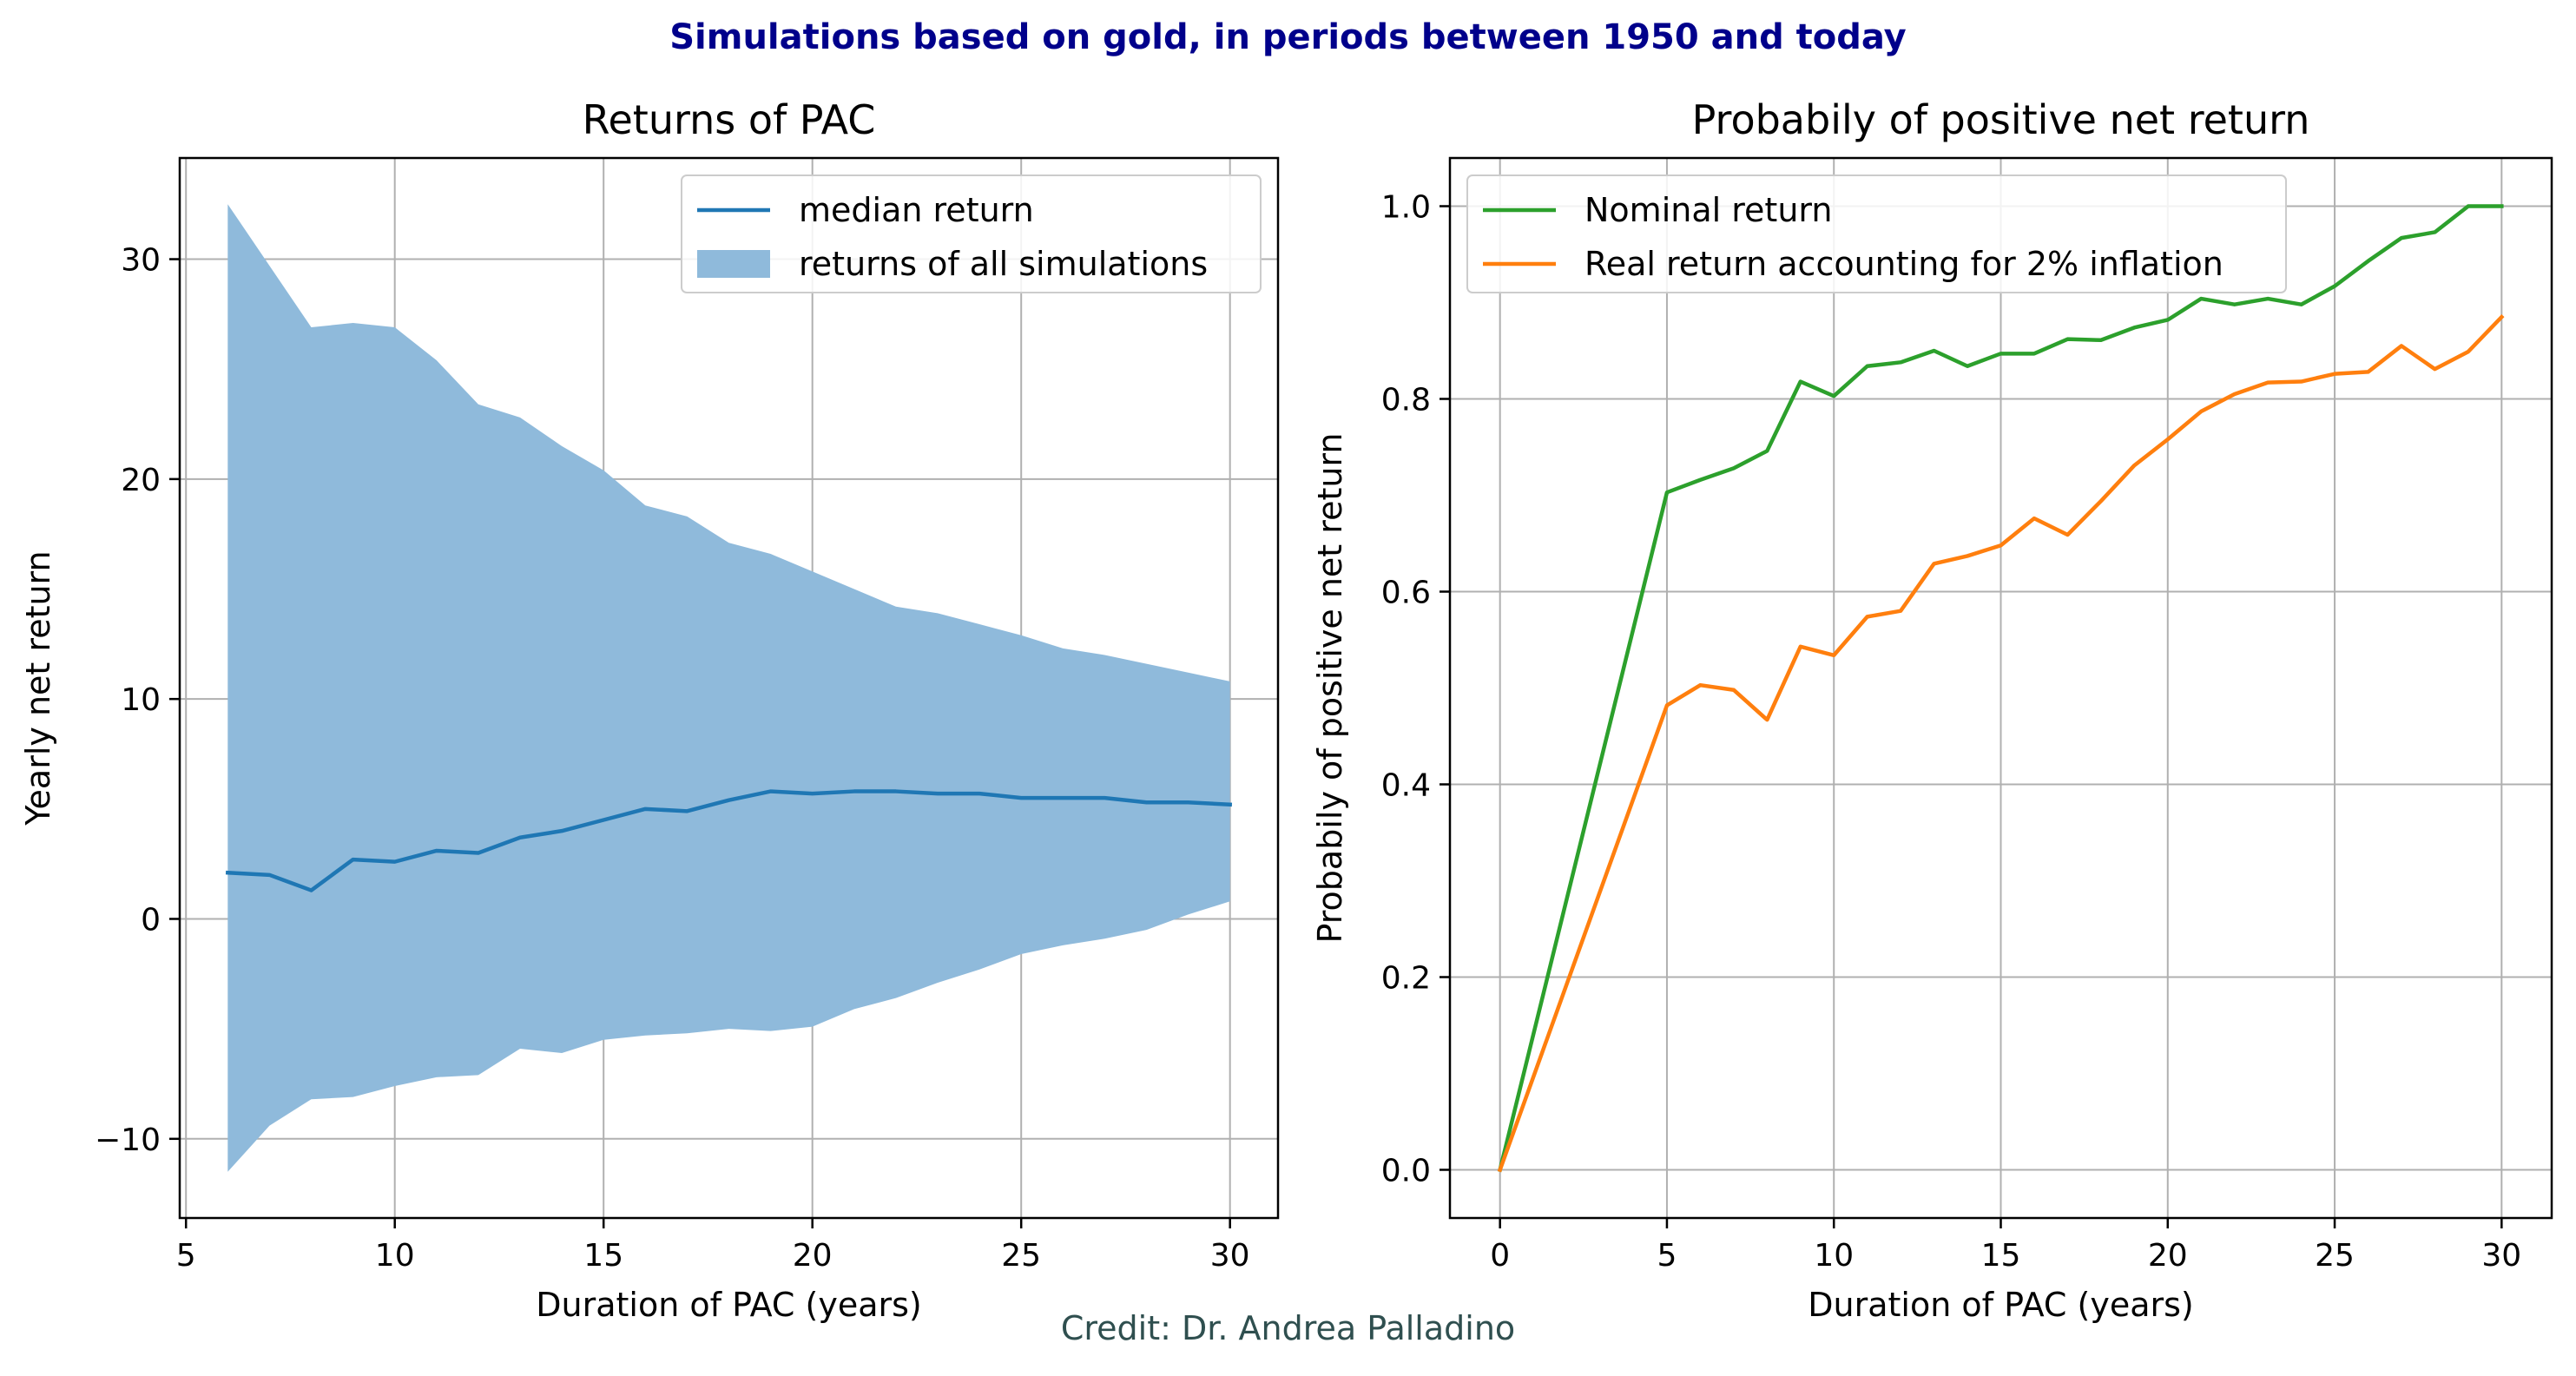 The image size is (2576, 1376). Describe the element at coordinates (151, 920) in the screenshot. I see `y-tick-label: 0` at that location.